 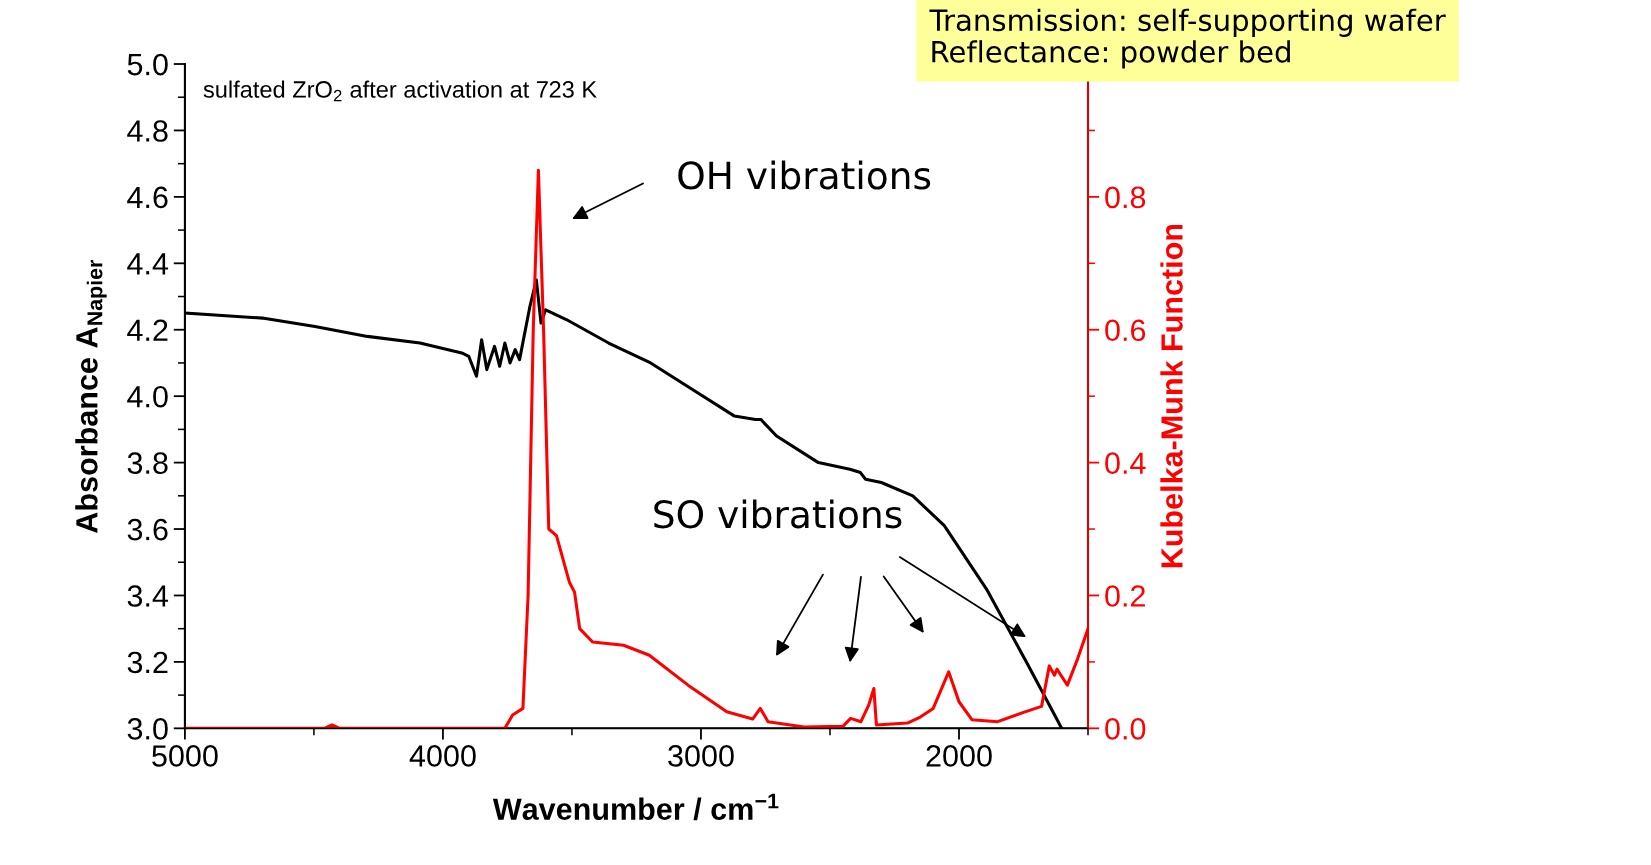 What do you see at coordinates (804, 175) in the screenshot?
I see `annotation: OH vibrations` at bounding box center [804, 175].